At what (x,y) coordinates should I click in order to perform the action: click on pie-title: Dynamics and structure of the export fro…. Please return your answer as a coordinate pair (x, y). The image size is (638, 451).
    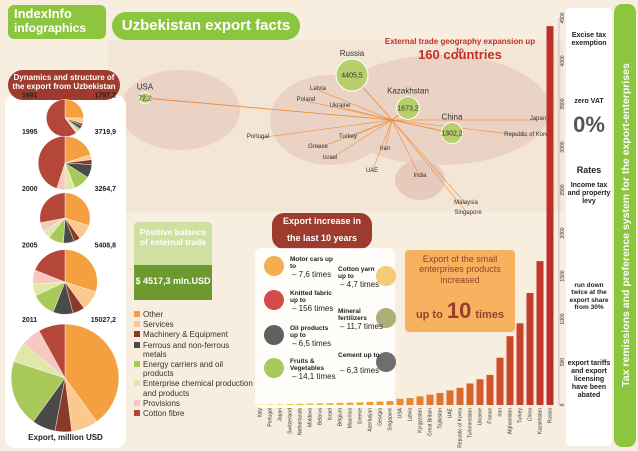
    Looking at the image, I should click on (64, 82).